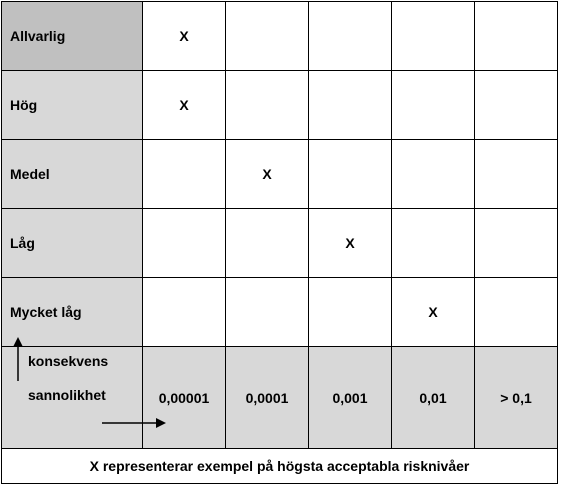  I want to click on consequence-label-mycket-lag: Mycket låg, so click(72, 312).